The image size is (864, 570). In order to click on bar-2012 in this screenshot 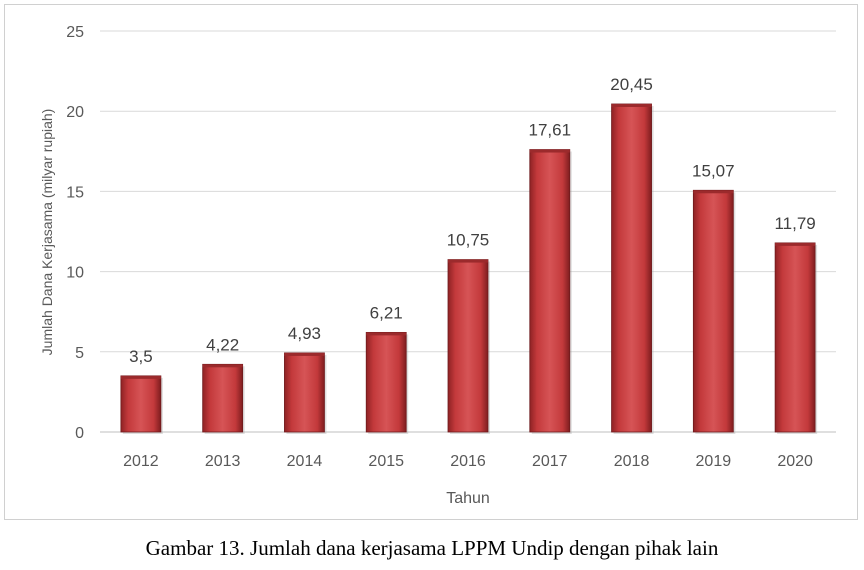, I will do `click(141, 404)`.